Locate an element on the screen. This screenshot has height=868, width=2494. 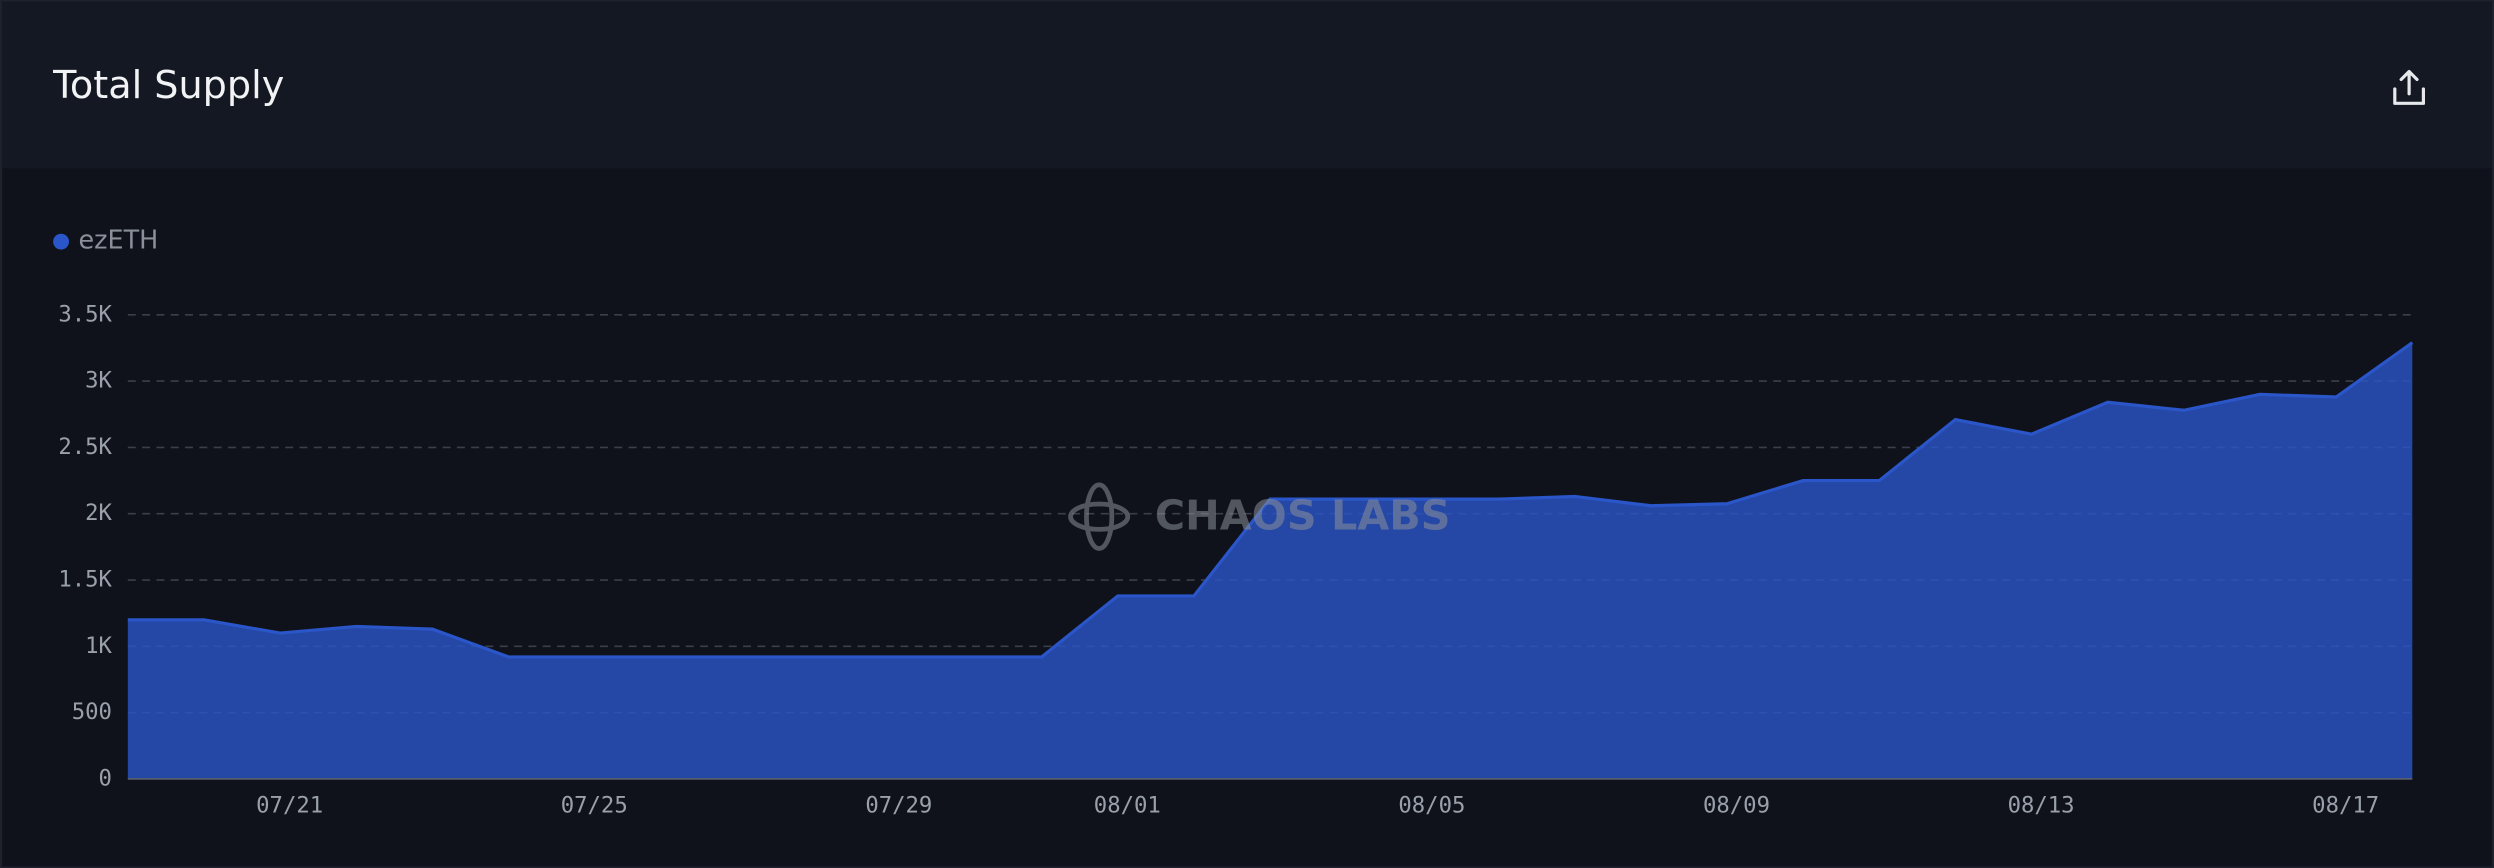
legend-label: ezETH is located at coordinates (119, 240).